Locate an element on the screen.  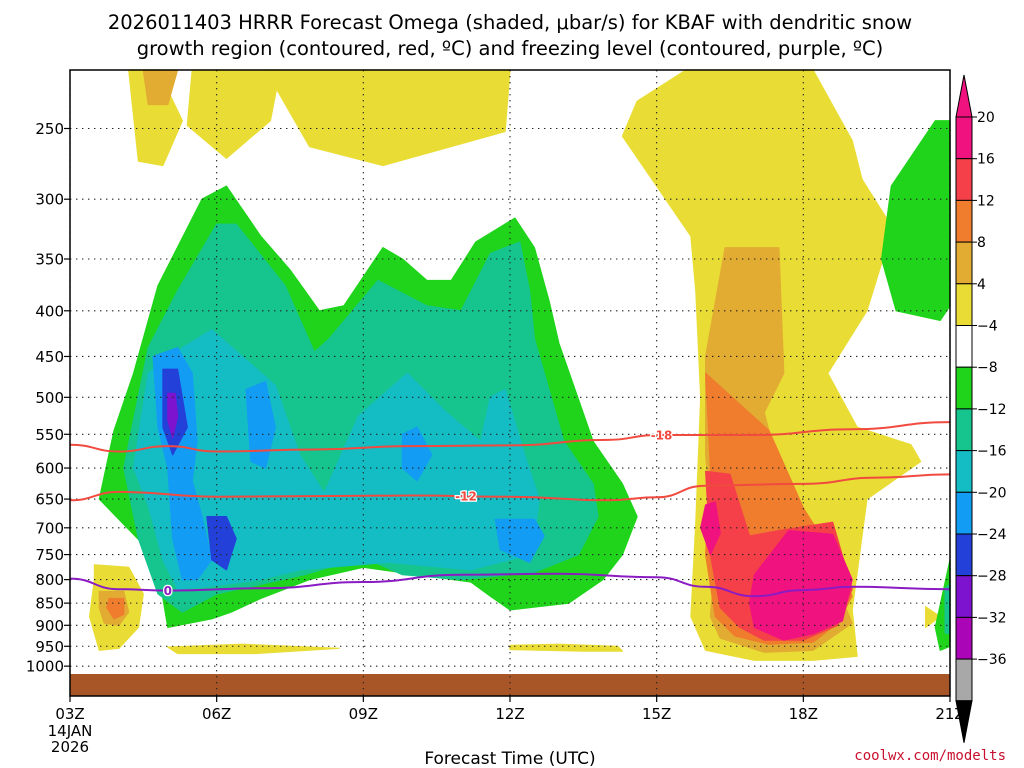
y-tick-label-350: 350 is located at coordinates (49, 259).